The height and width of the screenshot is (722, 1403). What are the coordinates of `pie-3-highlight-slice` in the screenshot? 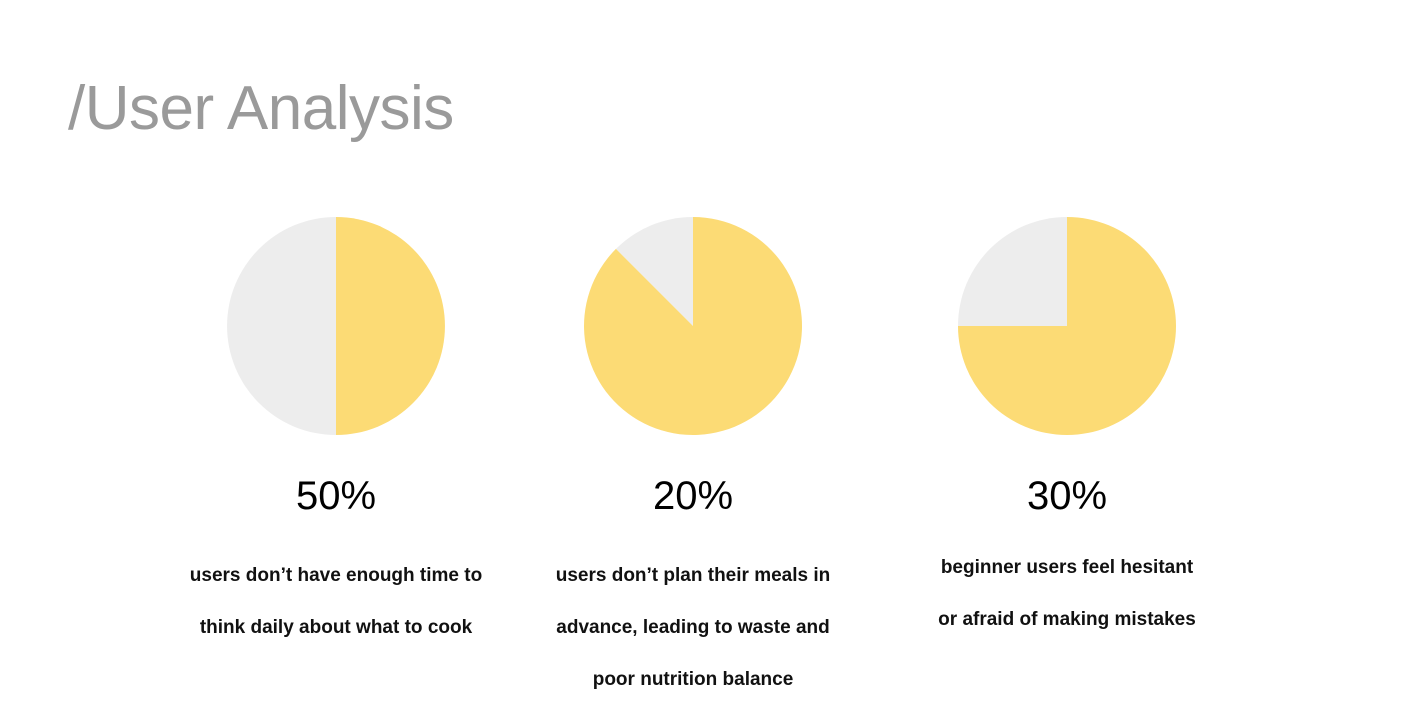 It's located at (1067, 326).